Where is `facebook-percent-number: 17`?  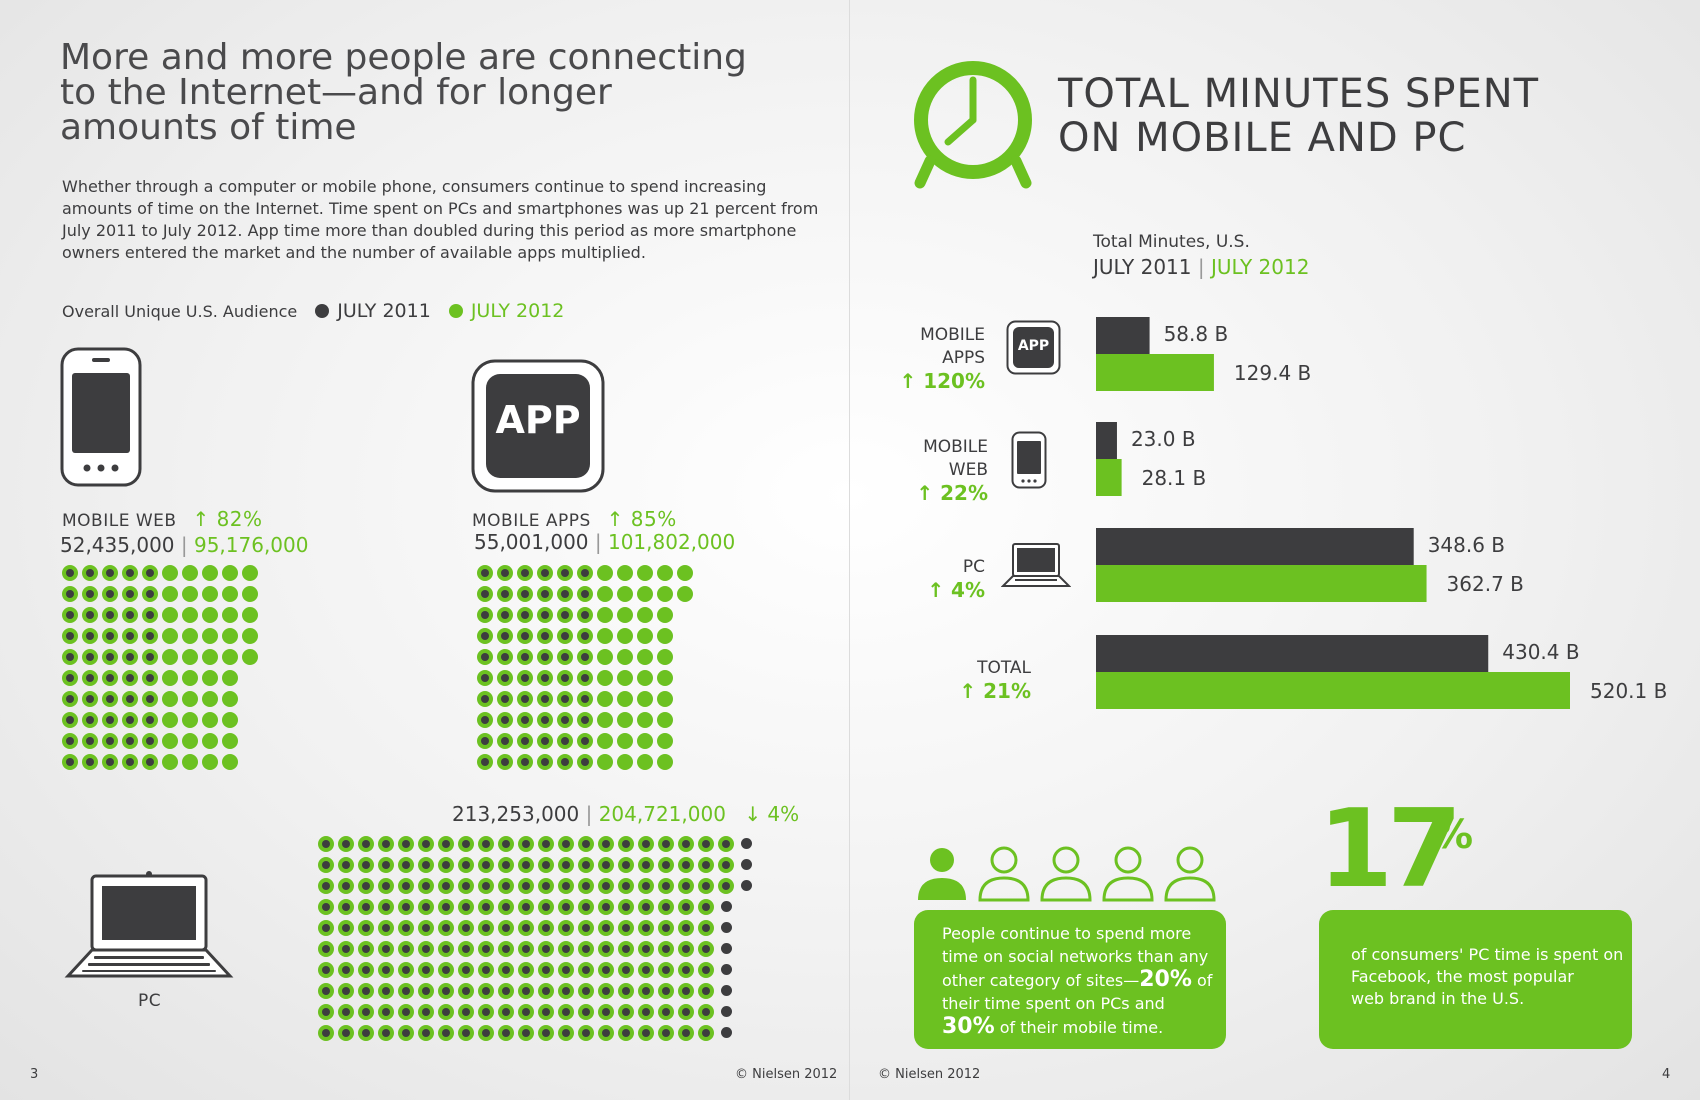
facebook-percent-number: 17 is located at coordinates (1390, 849).